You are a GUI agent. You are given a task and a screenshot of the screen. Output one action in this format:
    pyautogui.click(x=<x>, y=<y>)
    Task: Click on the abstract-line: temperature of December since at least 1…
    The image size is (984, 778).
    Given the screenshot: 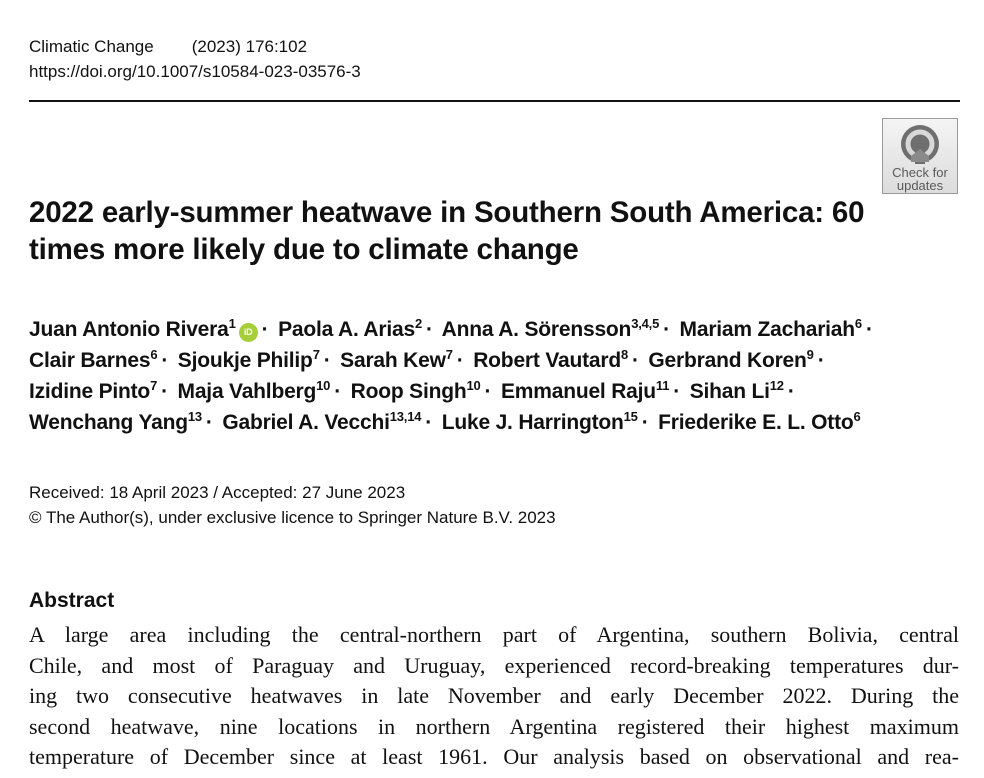 What is the action you would take?
    pyautogui.click(x=494, y=756)
    